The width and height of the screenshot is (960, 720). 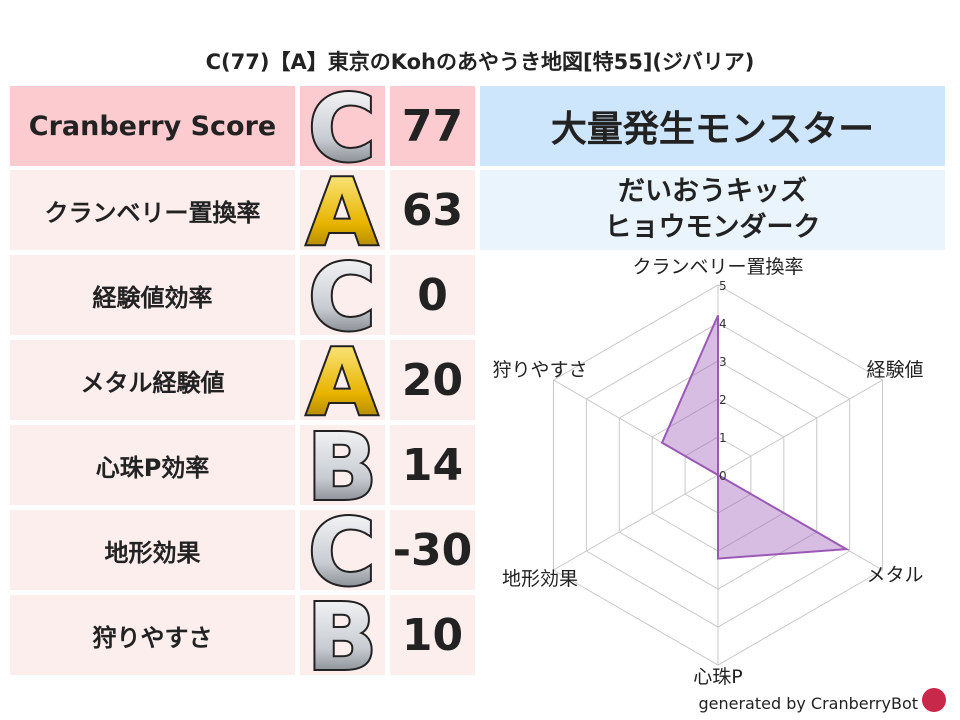 I want to click on monster-item: だいおうキッズ, so click(x=712, y=191).